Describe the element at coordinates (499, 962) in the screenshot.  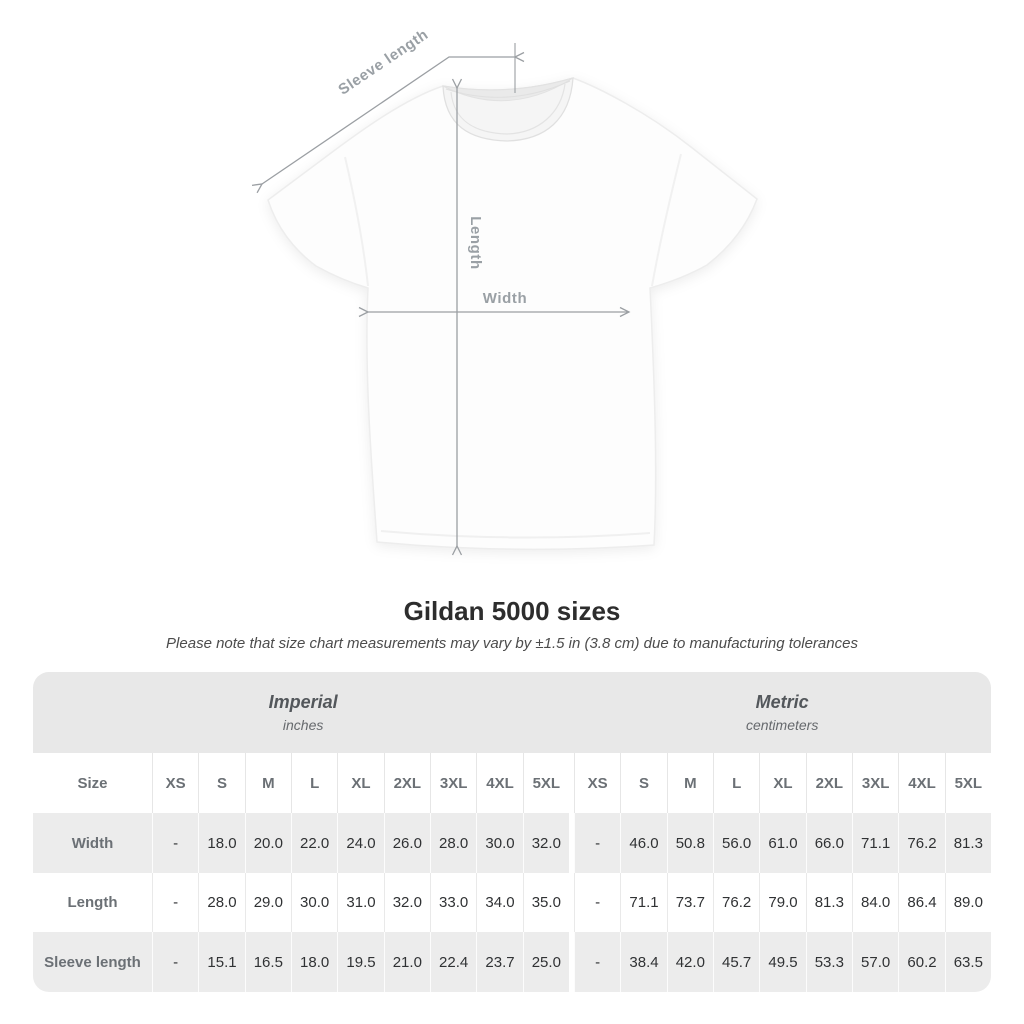
I see `size-value-cell: 23.7` at that location.